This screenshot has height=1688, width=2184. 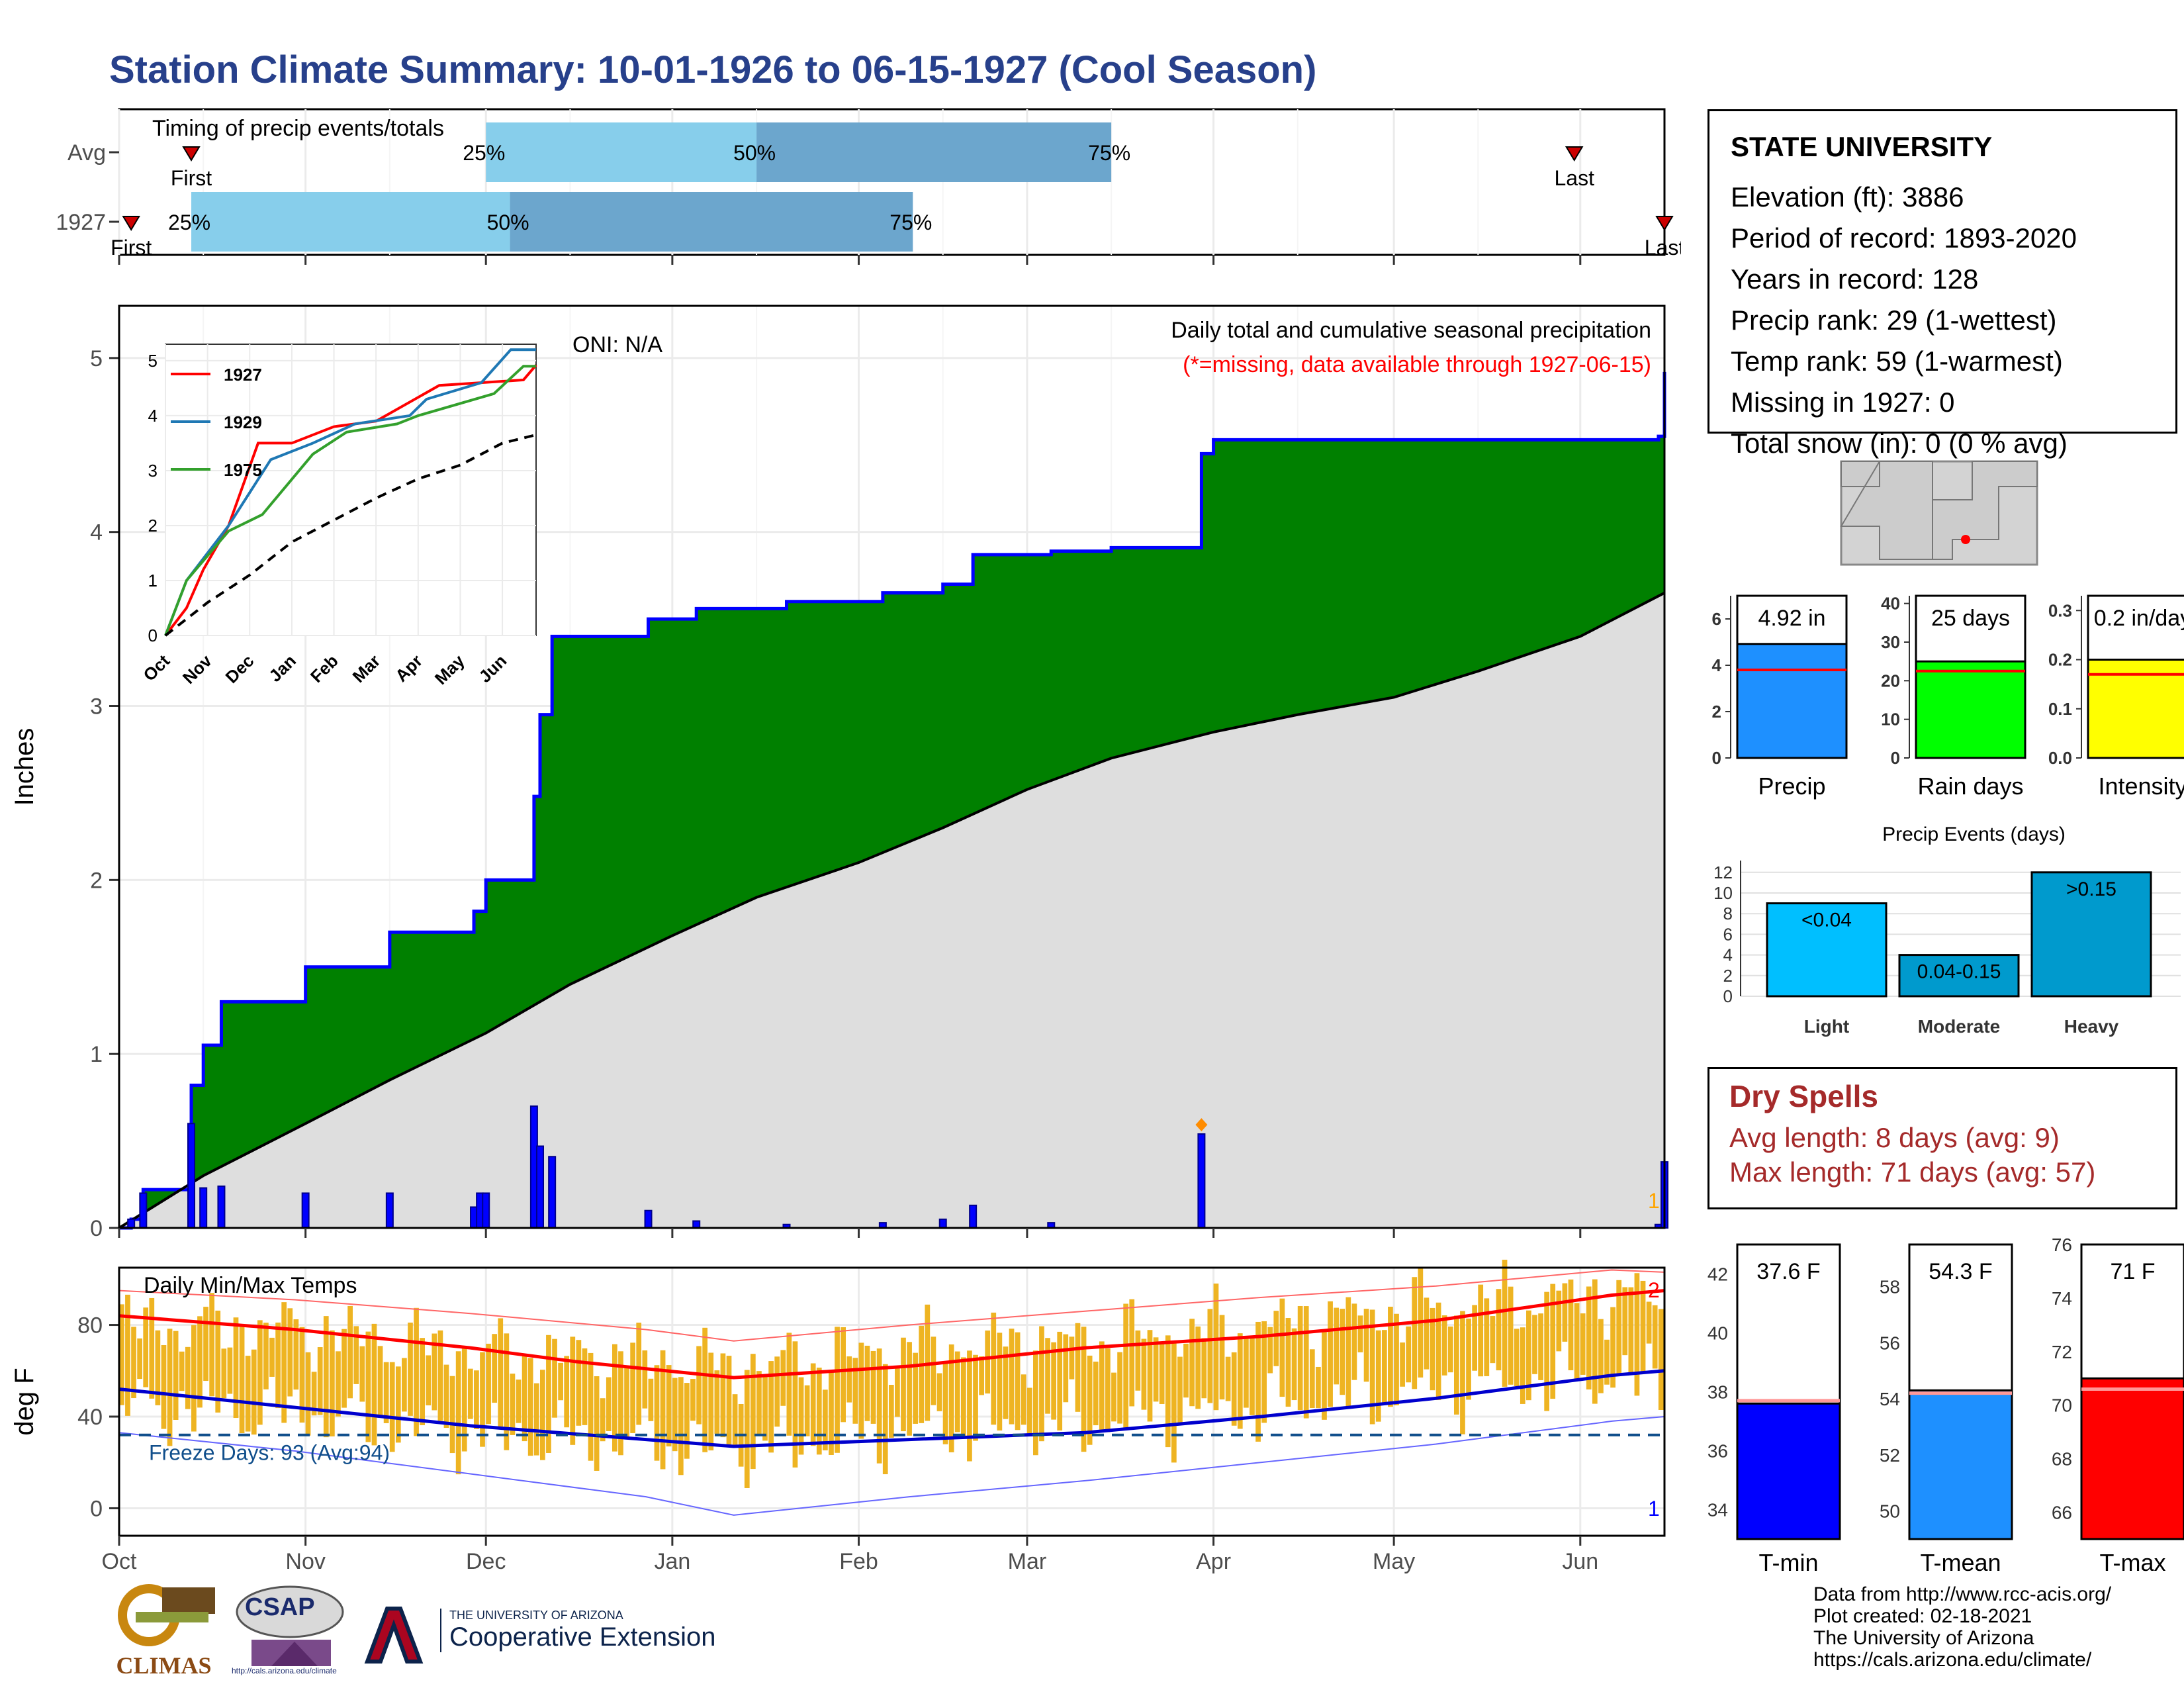 What do you see at coordinates (2091, 1026) in the screenshot?
I see `events-category-label: Heavy` at bounding box center [2091, 1026].